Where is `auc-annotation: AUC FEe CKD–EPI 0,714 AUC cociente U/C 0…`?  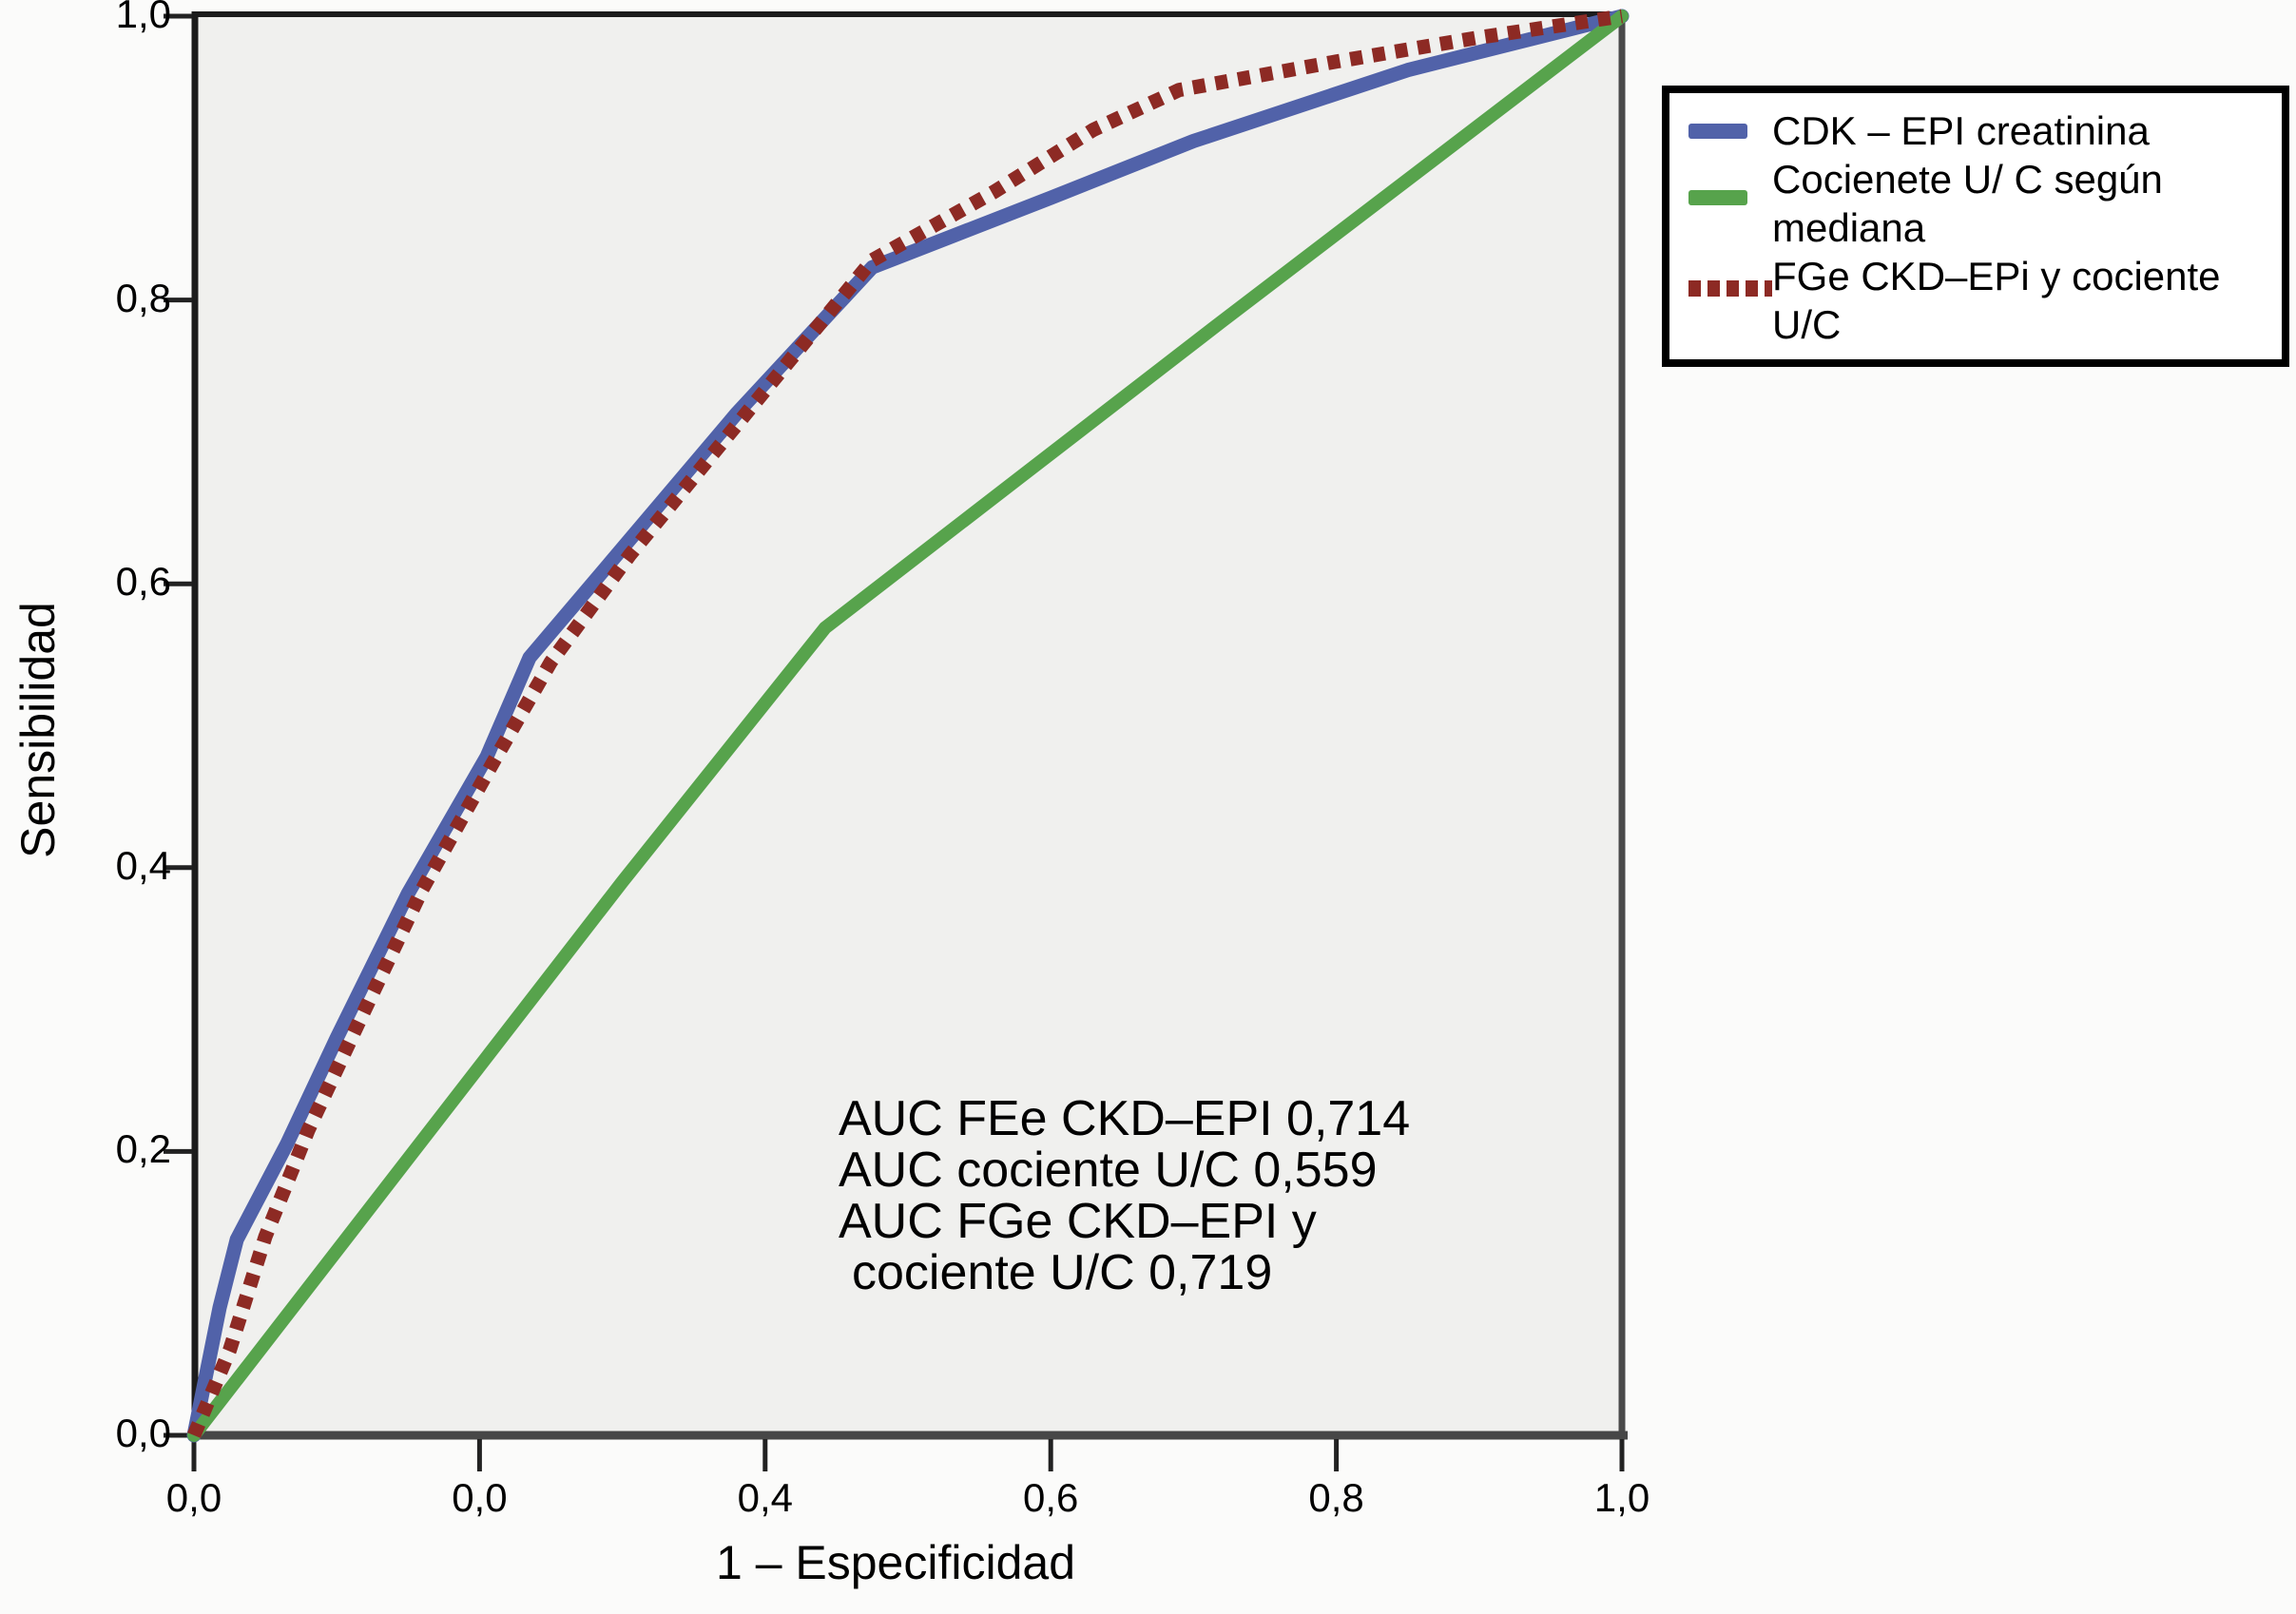 auc-annotation: AUC FEe CKD–EPI 0,714 AUC cociente U/C 0… is located at coordinates (1124, 1195).